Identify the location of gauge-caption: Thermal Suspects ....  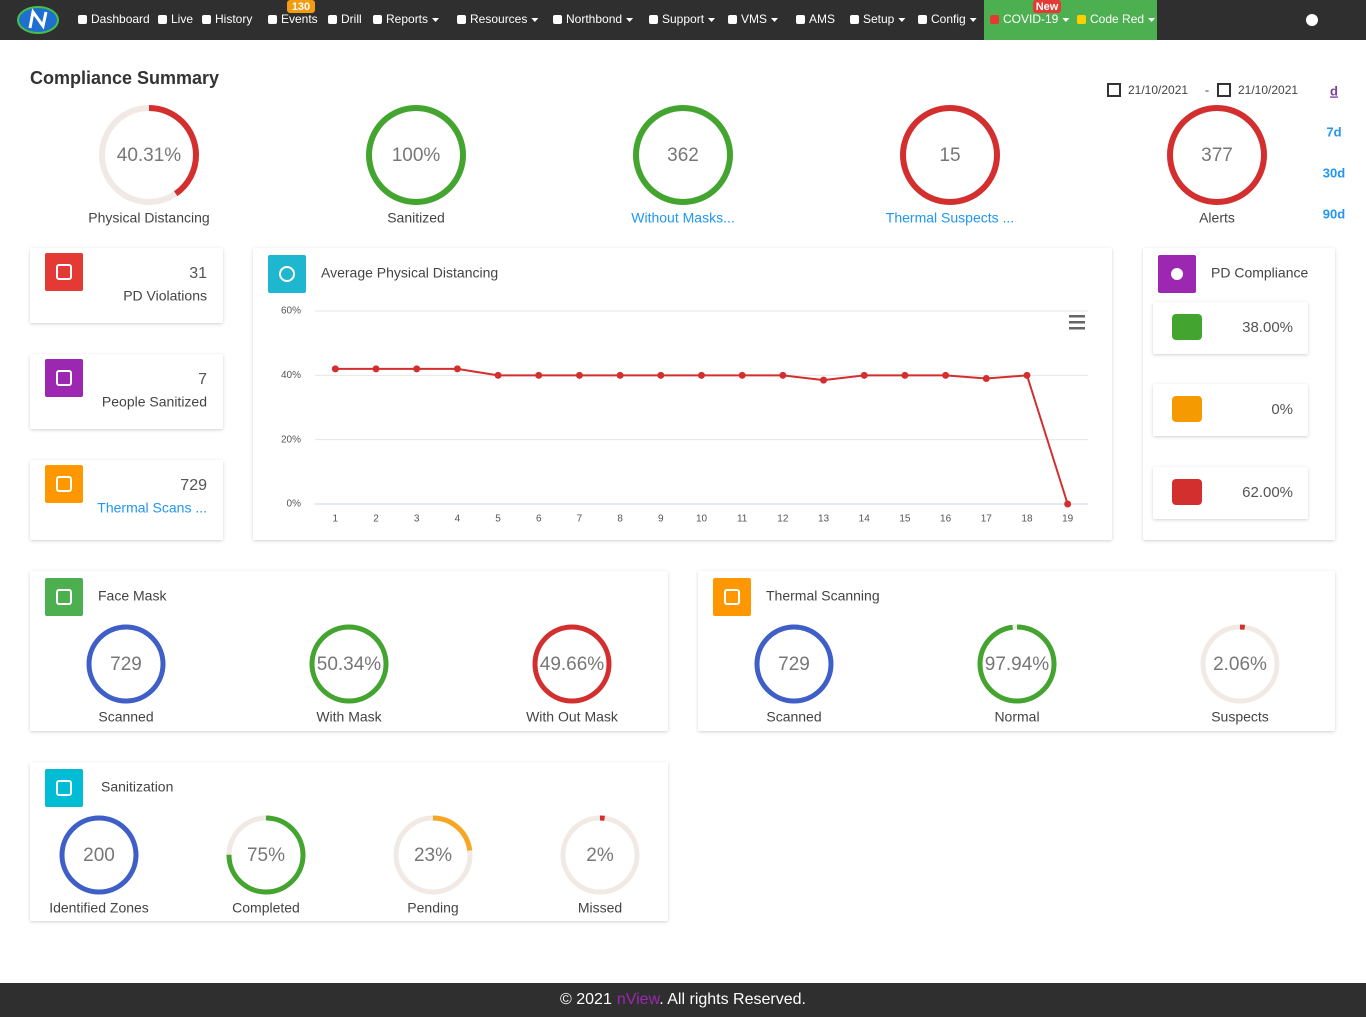
(950, 218).